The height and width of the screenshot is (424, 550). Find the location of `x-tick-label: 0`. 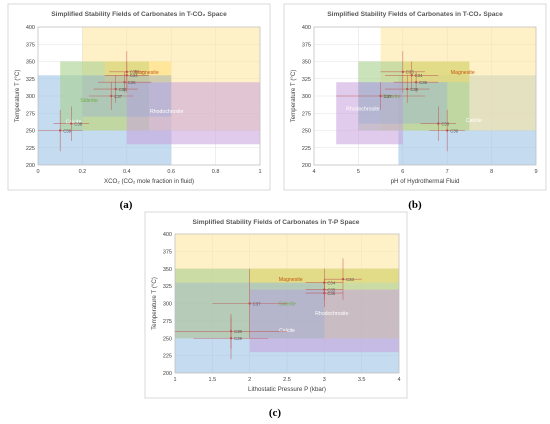

x-tick-label: 0 is located at coordinates (37, 172).